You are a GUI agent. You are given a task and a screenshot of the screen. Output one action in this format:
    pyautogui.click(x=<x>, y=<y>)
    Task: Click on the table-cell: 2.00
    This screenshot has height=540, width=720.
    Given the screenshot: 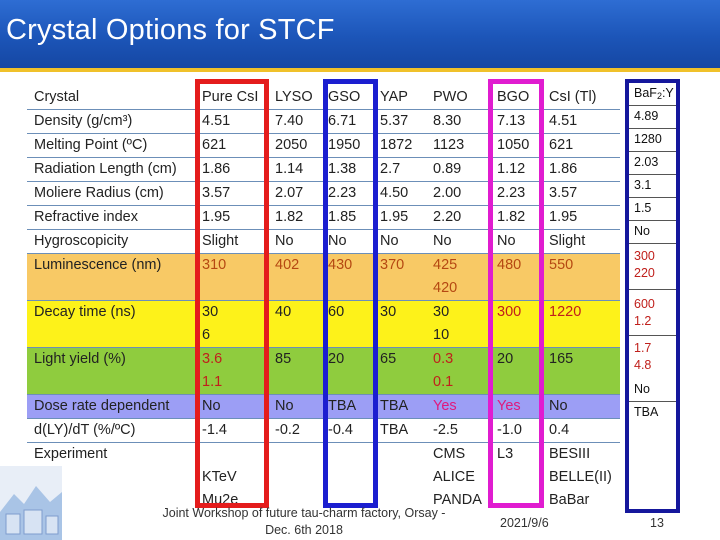 What is the action you would take?
    pyautogui.click(x=460, y=193)
    